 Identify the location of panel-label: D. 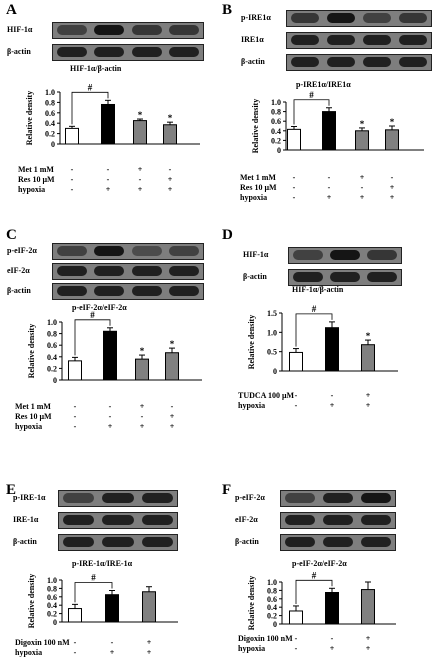
(227, 235).